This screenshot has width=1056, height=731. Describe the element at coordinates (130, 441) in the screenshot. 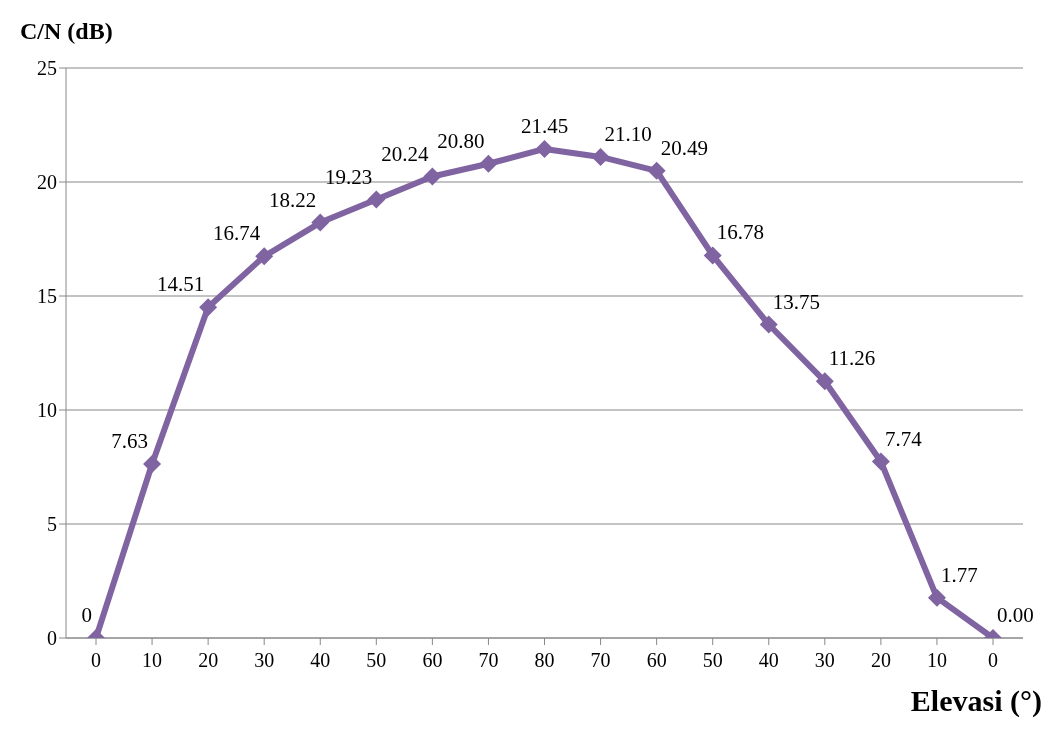

I see `data-label: 7.63` at that location.